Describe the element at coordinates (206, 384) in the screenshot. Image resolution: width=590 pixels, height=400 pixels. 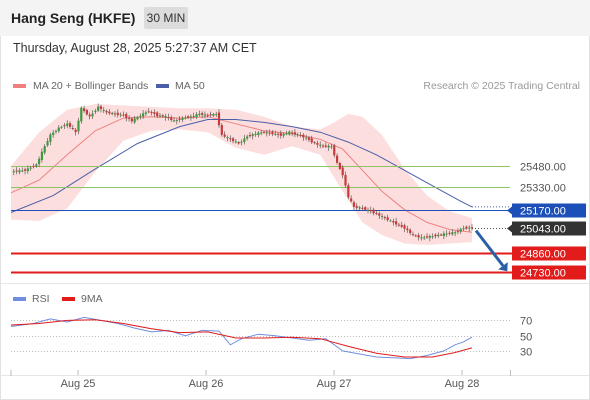
I see `x-tick-label: Aug 26` at that location.